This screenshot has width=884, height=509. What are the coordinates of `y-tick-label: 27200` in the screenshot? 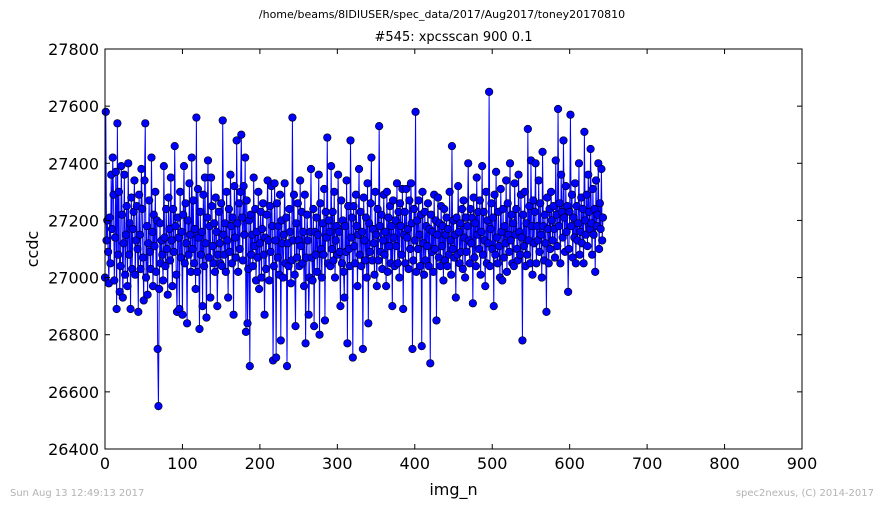 It's located at (73, 220).